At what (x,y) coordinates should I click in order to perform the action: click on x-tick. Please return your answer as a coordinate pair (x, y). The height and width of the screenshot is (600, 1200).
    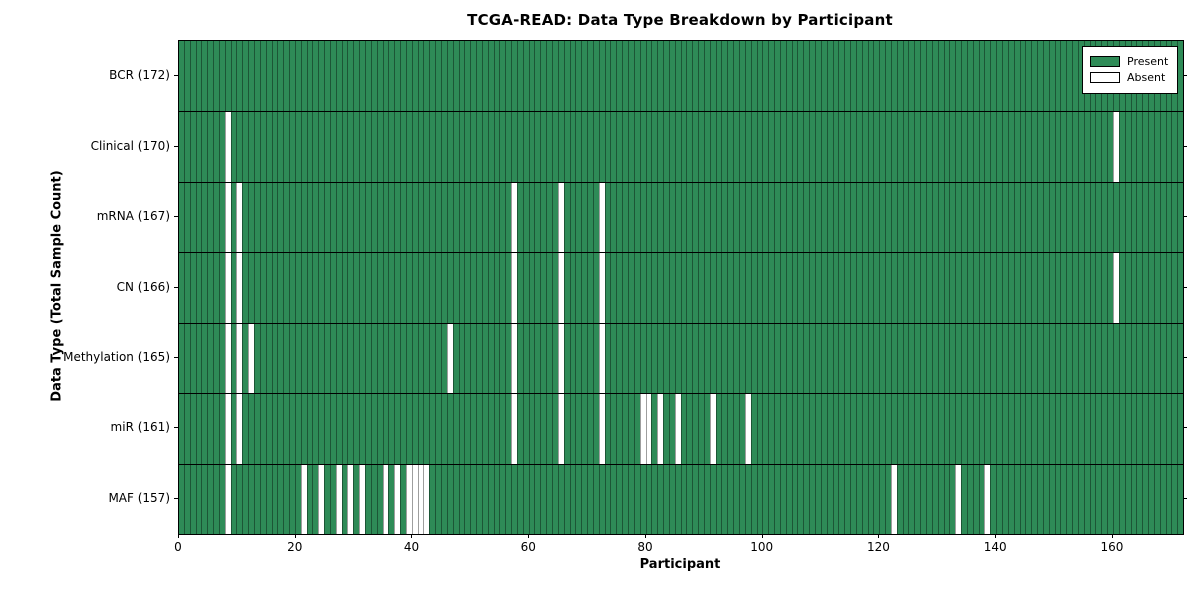
    Looking at the image, I should click on (529, 536).